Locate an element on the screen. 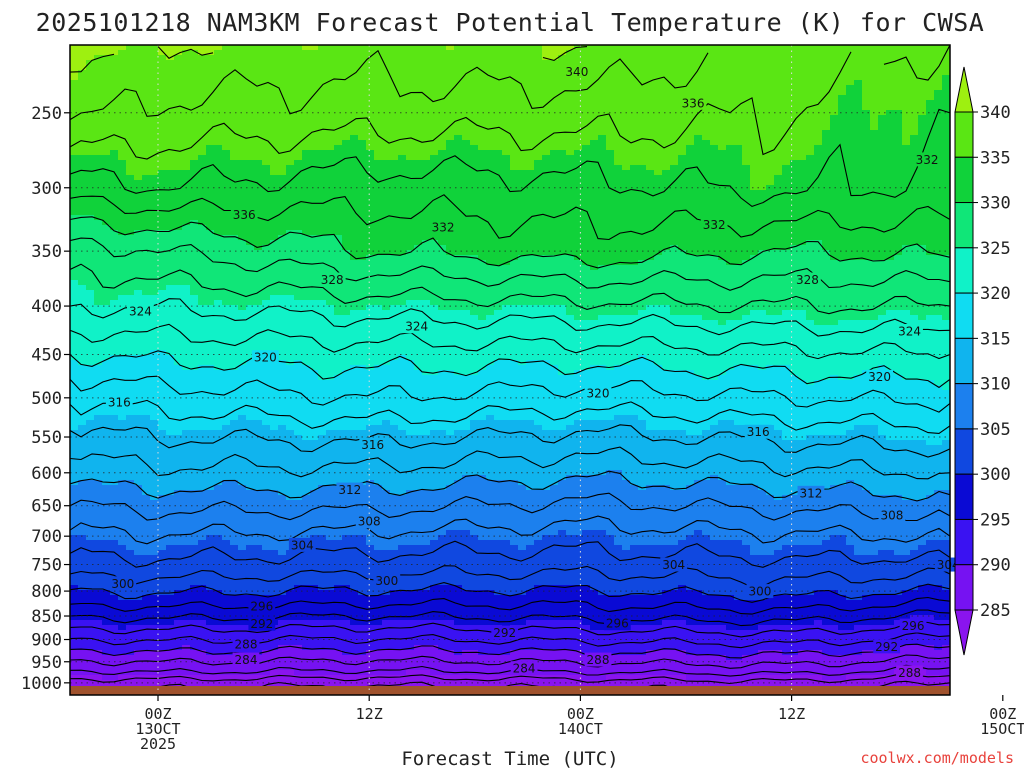 This screenshot has width=1024, height=768. x-tick-label: 13OCT is located at coordinates (157, 729).